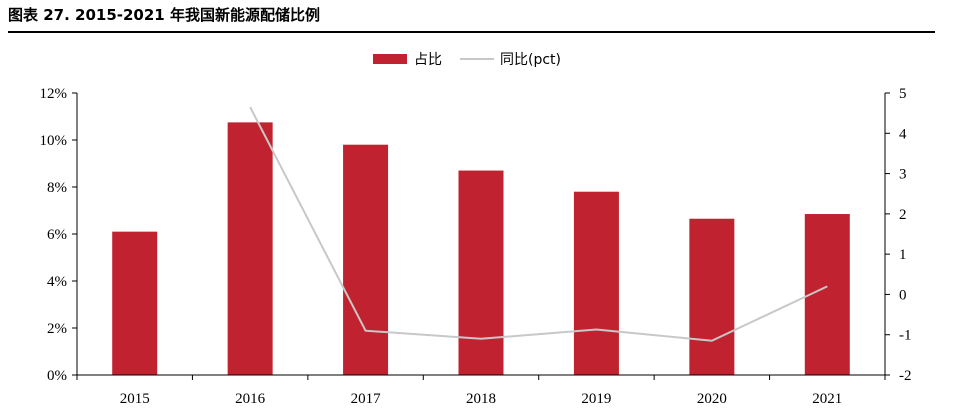 This screenshot has height=411, width=957. Describe the element at coordinates (164, 15) in the screenshot. I see `chart-title: 图表 27. 2015-2021 年我国新能源配储比例` at that location.